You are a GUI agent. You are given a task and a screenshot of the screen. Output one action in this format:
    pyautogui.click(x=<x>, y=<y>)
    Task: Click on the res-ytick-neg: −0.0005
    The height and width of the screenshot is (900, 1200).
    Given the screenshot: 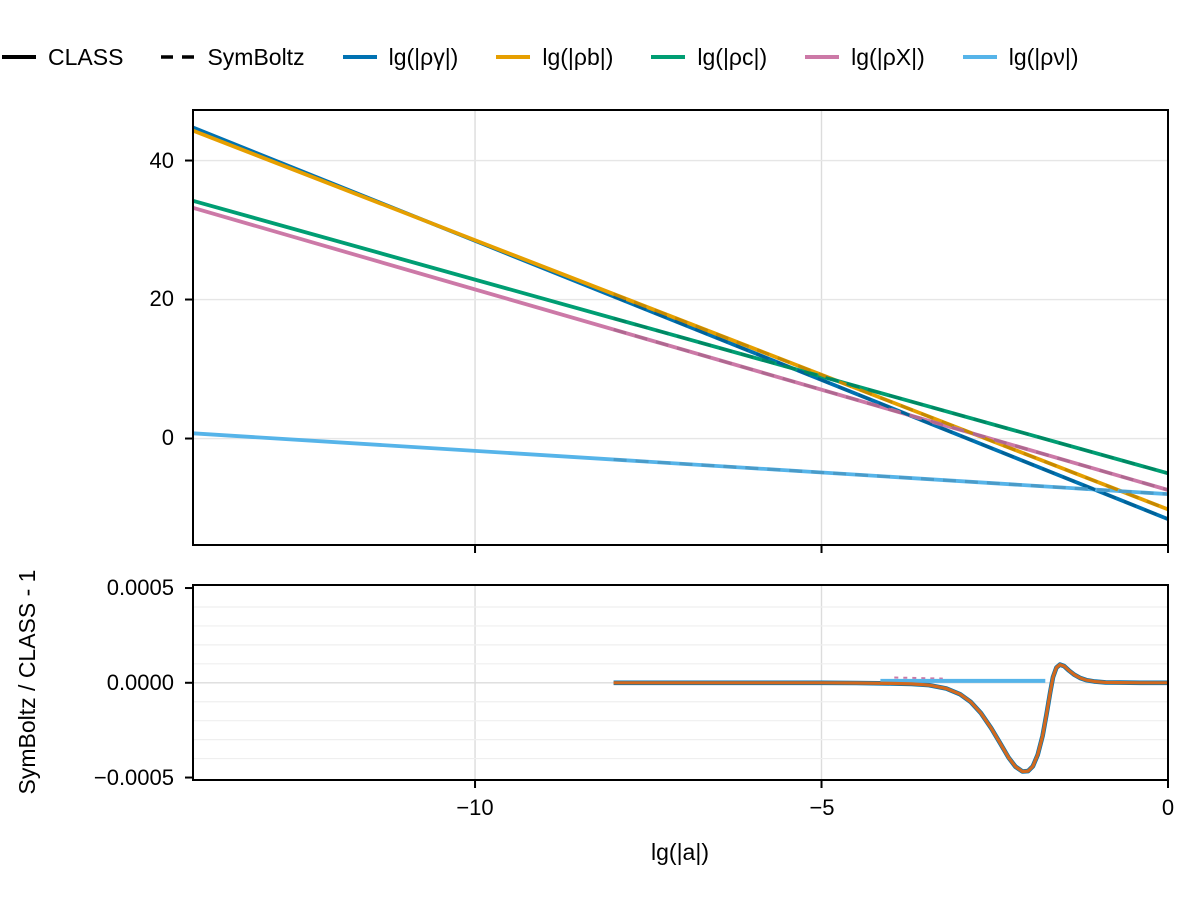 What is the action you would take?
    pyautogui.click(x=133, y=777)
    